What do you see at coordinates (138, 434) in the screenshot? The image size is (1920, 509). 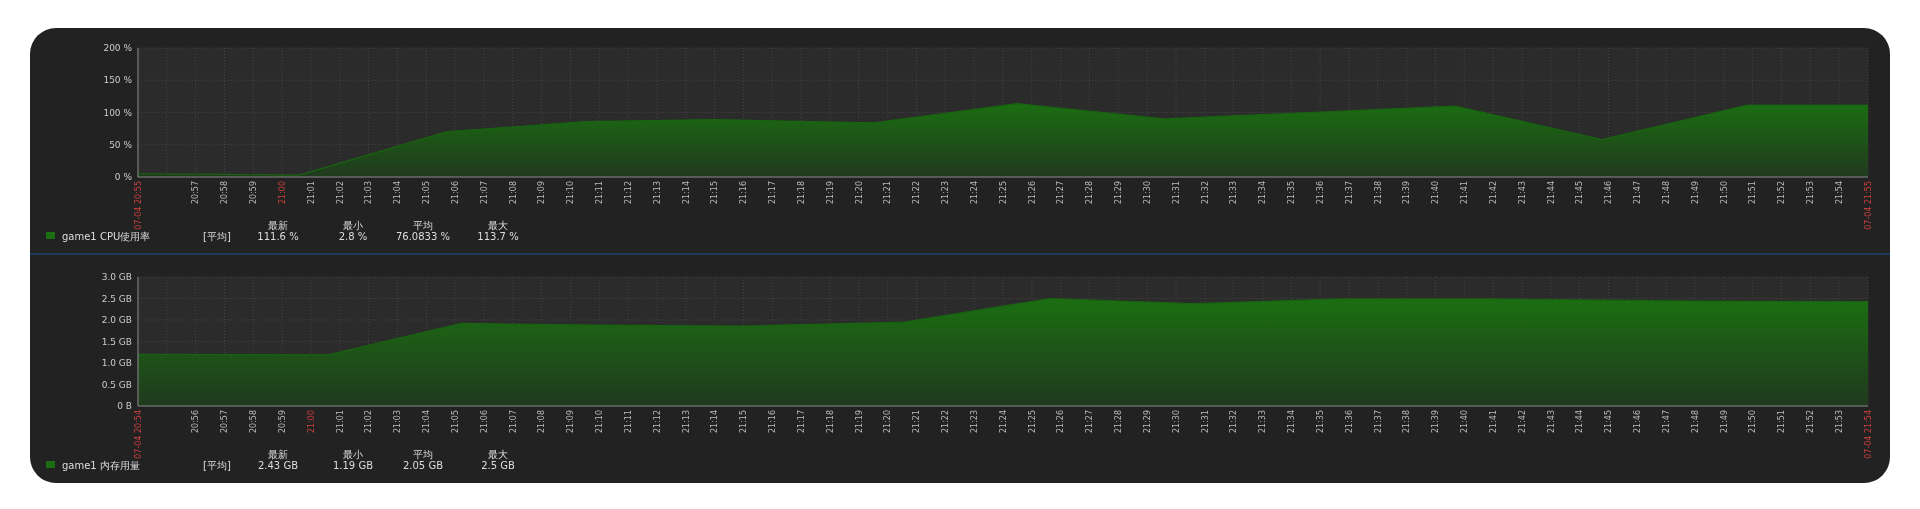 I see `x-tick-label: 07-04 20:54` at bounding box center [138, 434].